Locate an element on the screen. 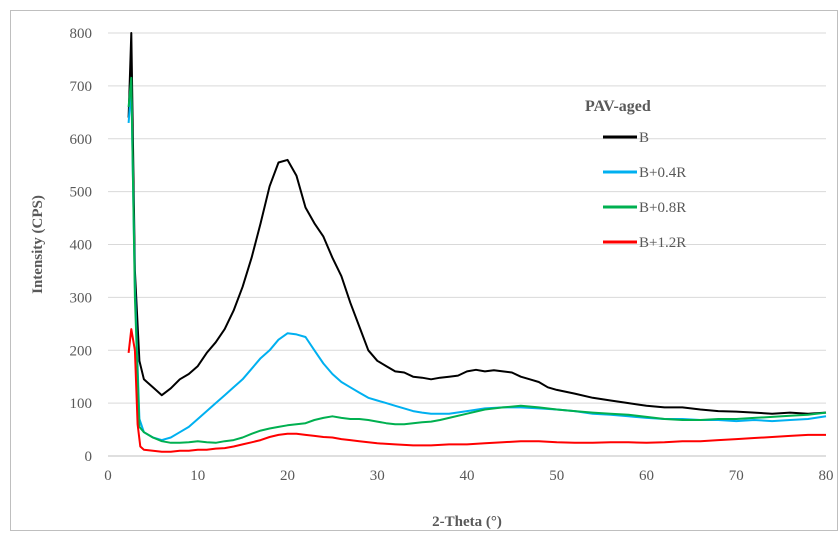 The image size is (840, 533). x-tick-label: 80 is located at coordinates (826, 476).